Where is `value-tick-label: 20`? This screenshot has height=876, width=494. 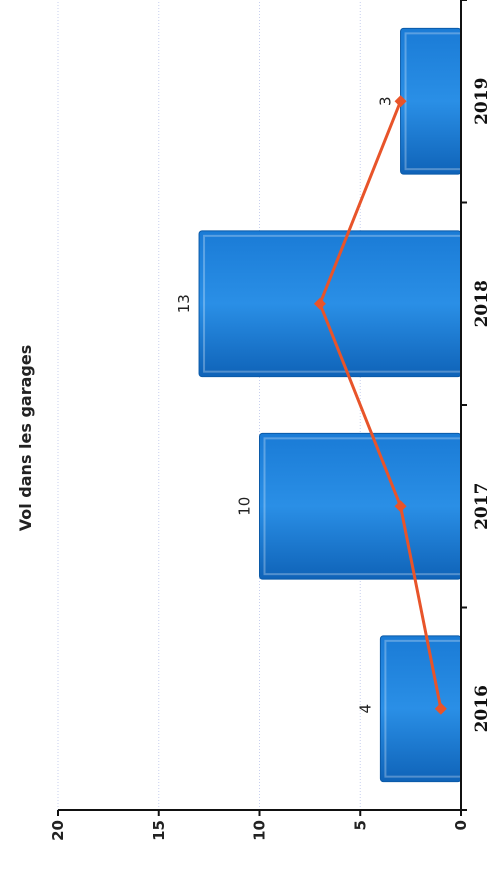
value-tick-label: 20 is located at coordinates (58, 830).